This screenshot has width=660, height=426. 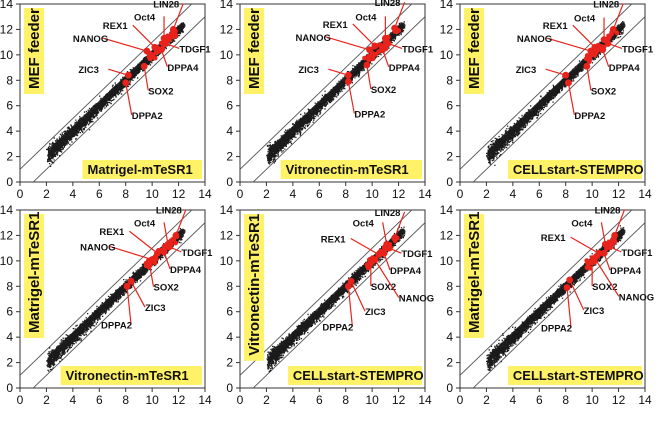 I want to click on x-axis-label-box, so click(x=354, y=375).